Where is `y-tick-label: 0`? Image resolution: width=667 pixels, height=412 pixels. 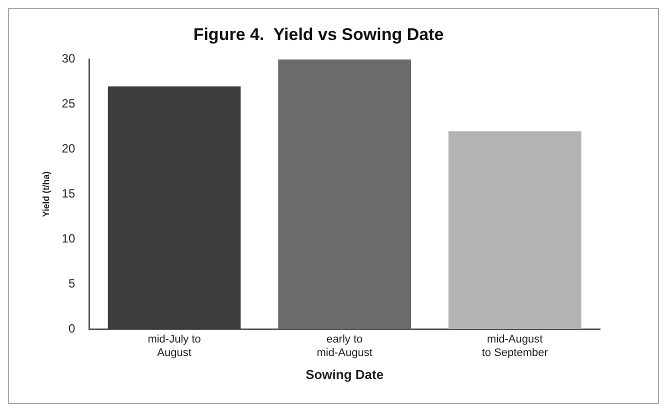 y-tick-label: 0 is located at coordinates (72, 328).